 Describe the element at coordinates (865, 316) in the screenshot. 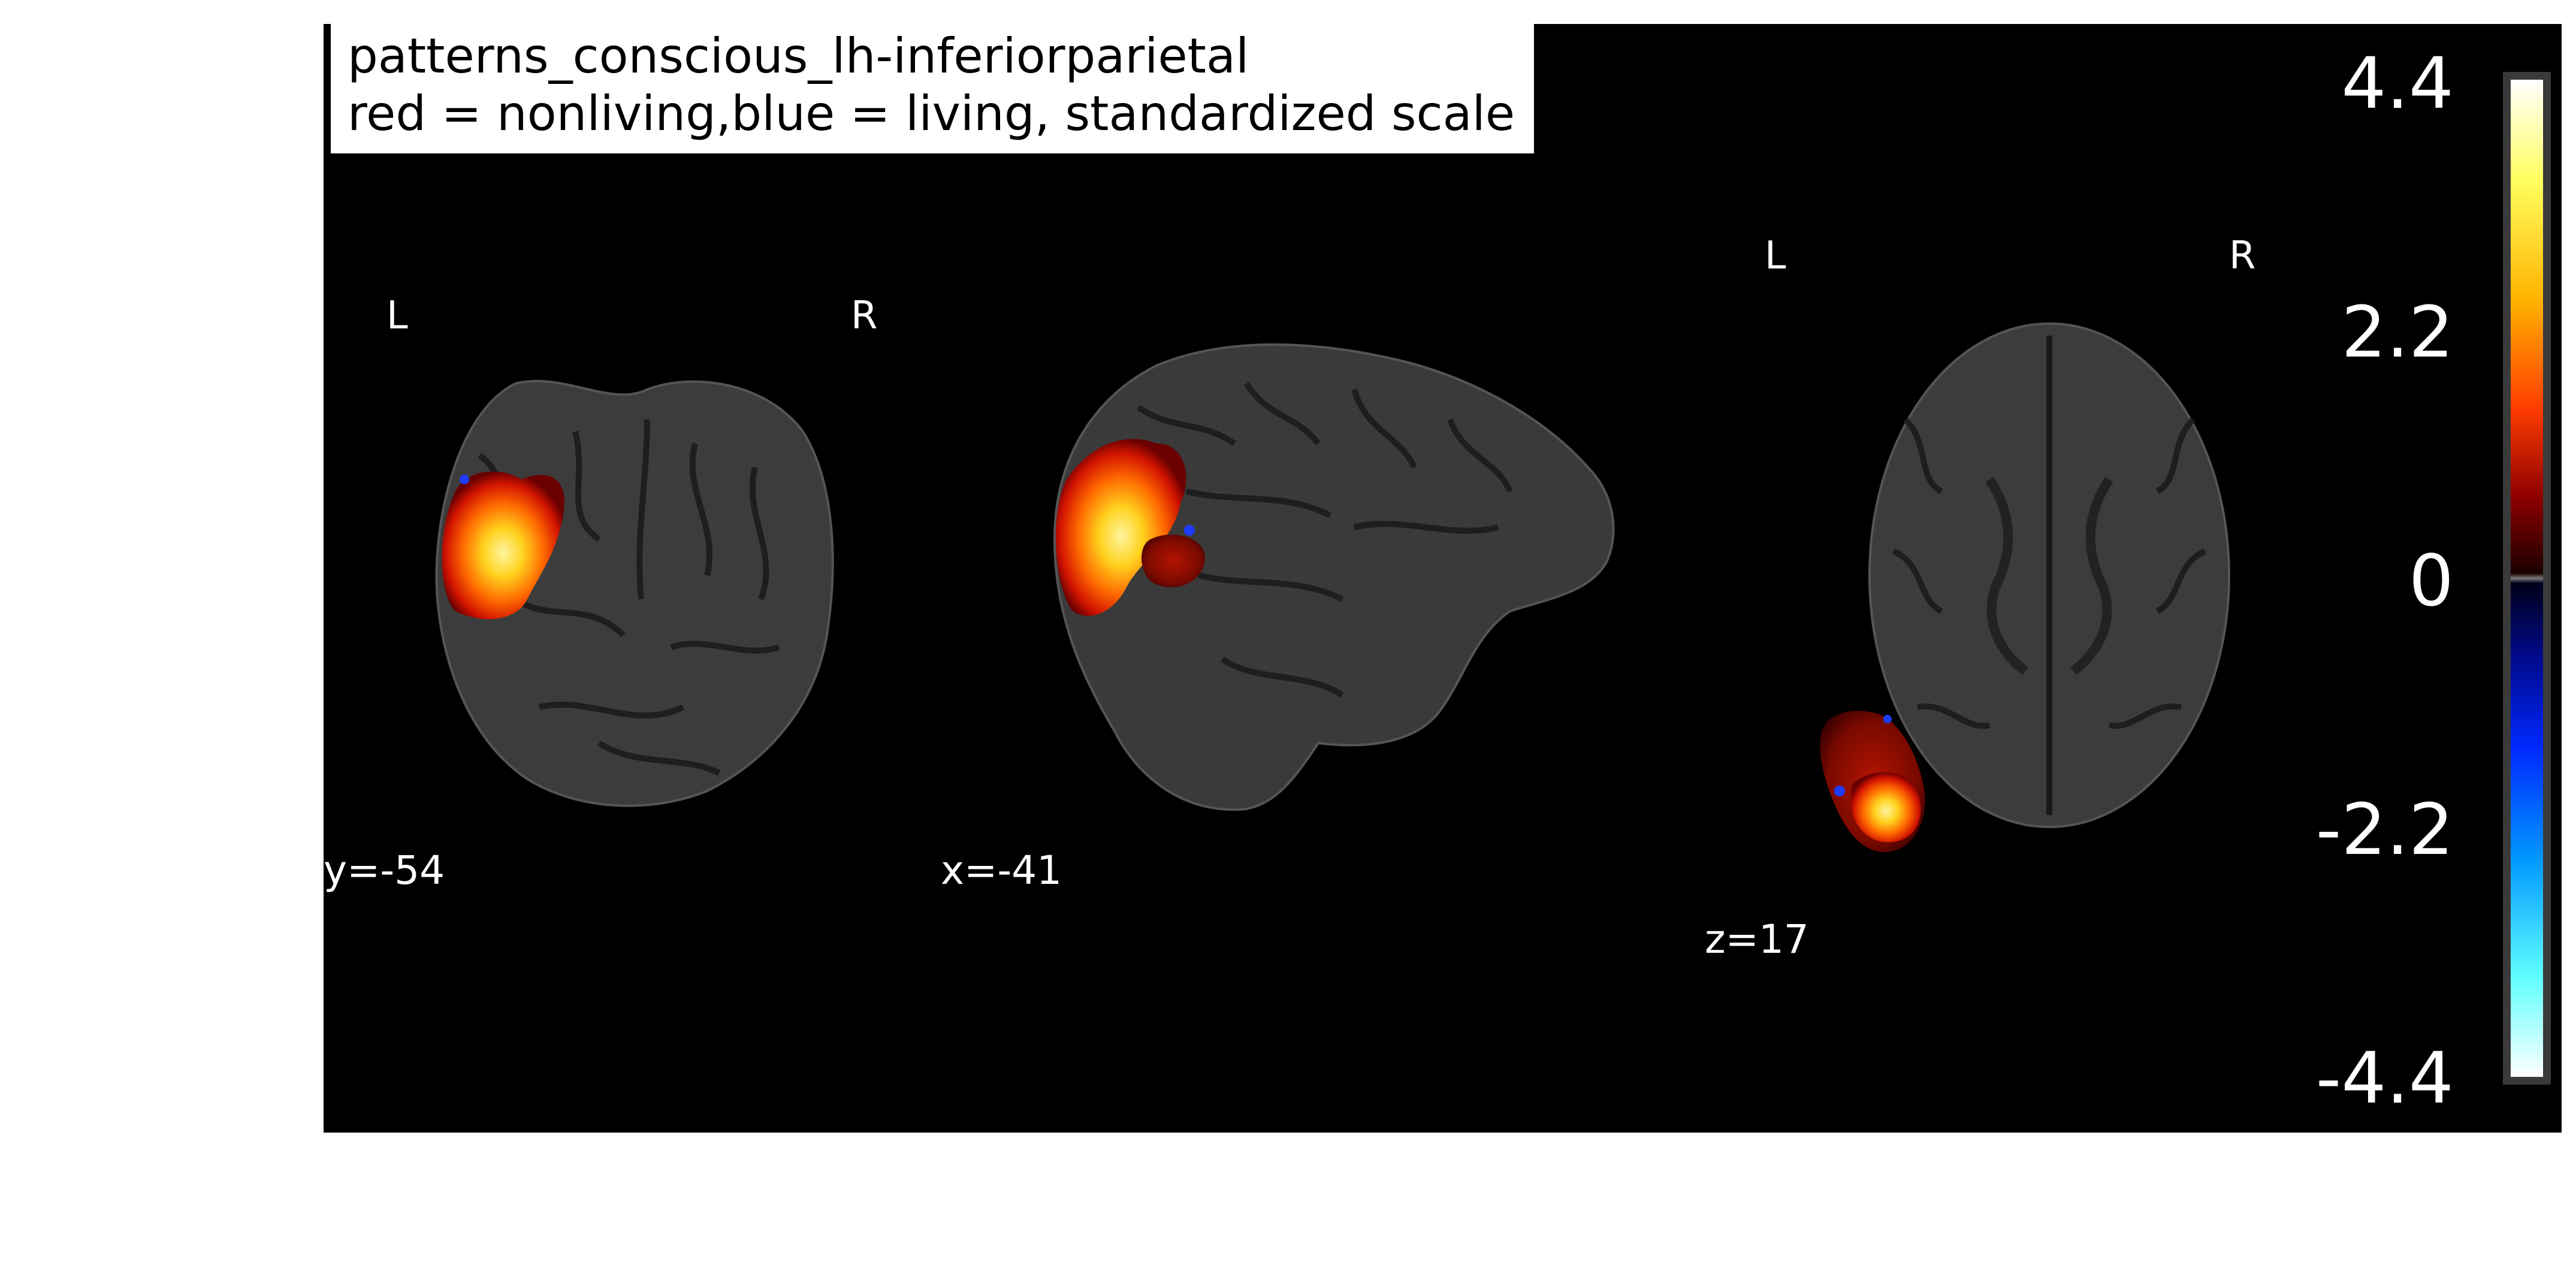

I see `coronal-right-label: R` at that location.